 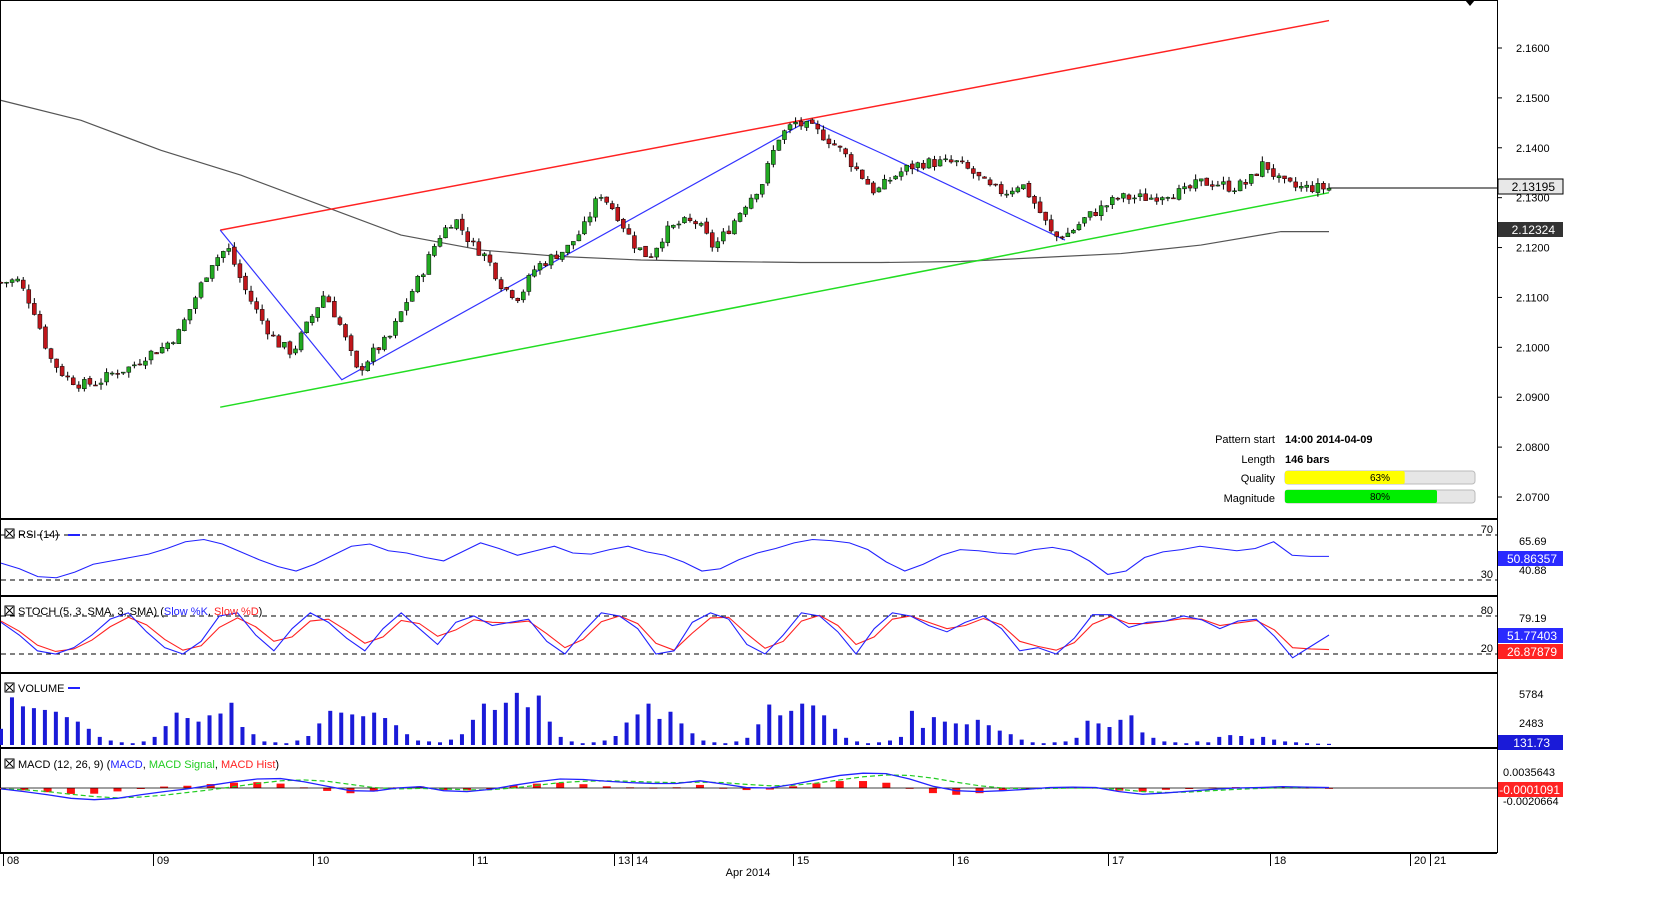 I want to click on price-axis-label: 2.1300, so click(x=1533, y=199).